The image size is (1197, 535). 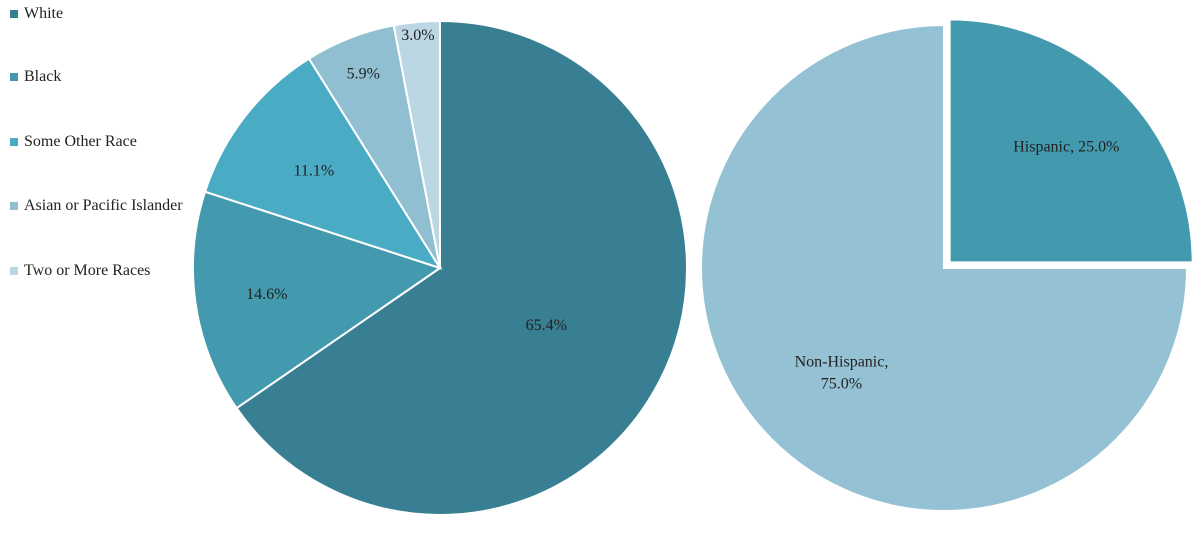 I want to click on slice-some-other-race, so click(x=323, y=163).